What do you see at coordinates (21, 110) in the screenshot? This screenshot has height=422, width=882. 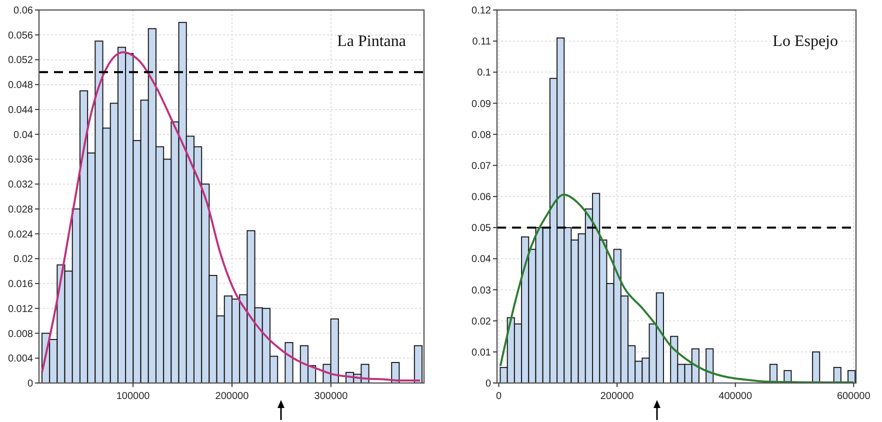 I see `y-tick-label: 0.044` at bounding box center [21, 110].